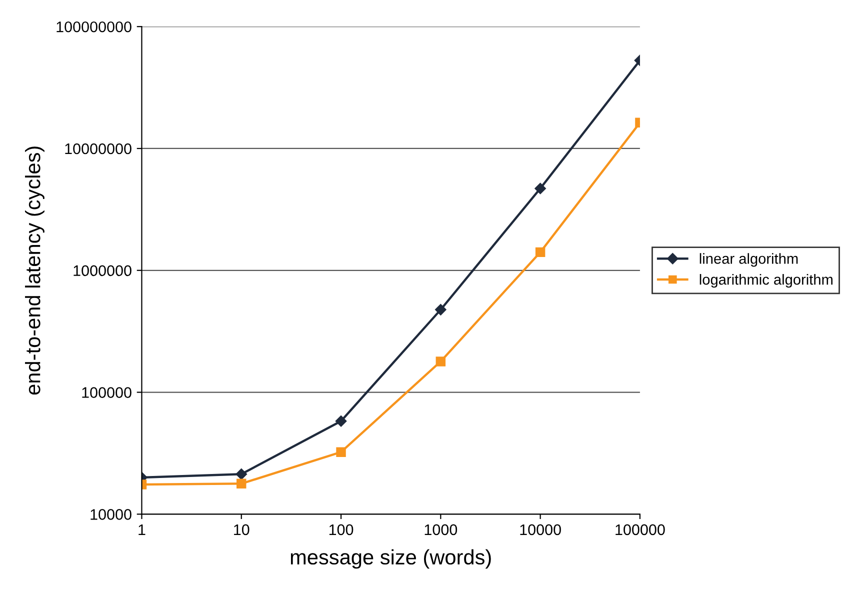  I want to click on x-tick-label: 10000, so click(540, 530).